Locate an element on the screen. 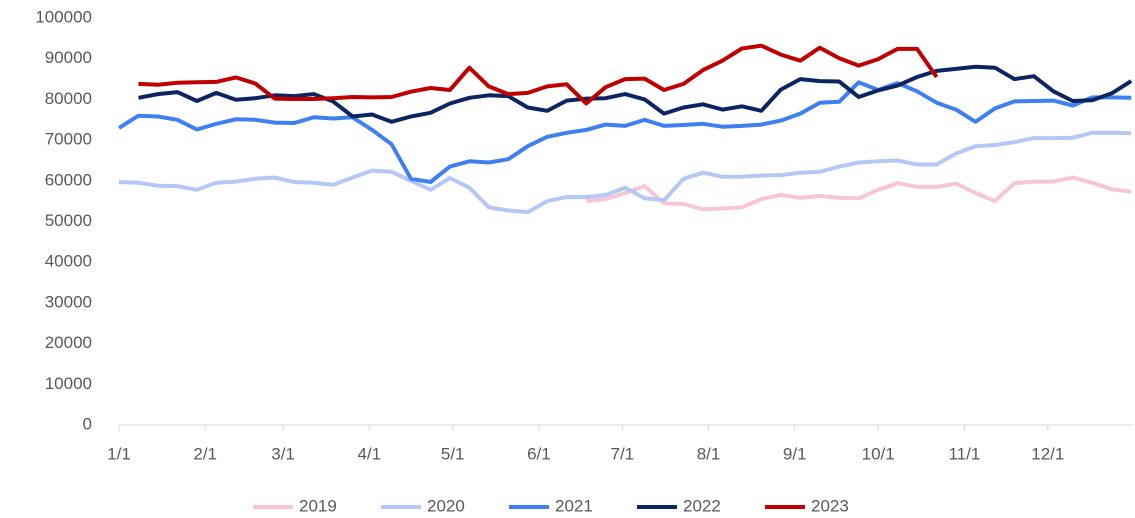 The image size is (1135, 518). x-tick-label: 12/1 is located at coordinates (1047, 453).